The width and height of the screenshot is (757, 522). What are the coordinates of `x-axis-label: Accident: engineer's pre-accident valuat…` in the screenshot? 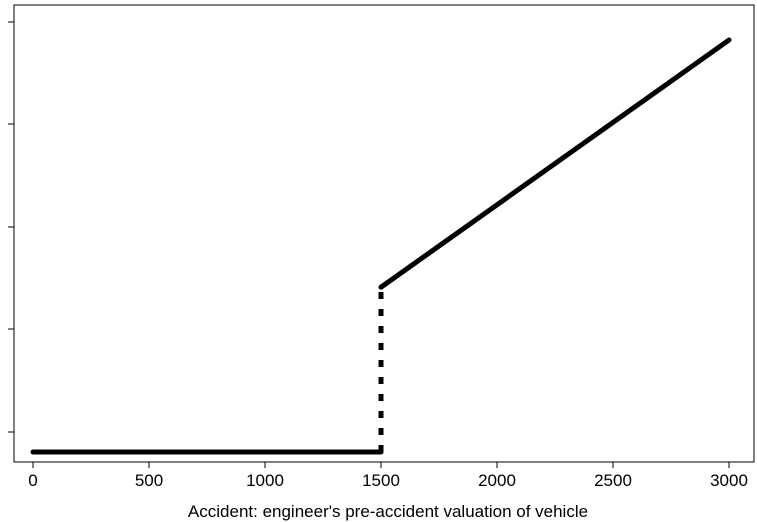 It's located at (388, 511).